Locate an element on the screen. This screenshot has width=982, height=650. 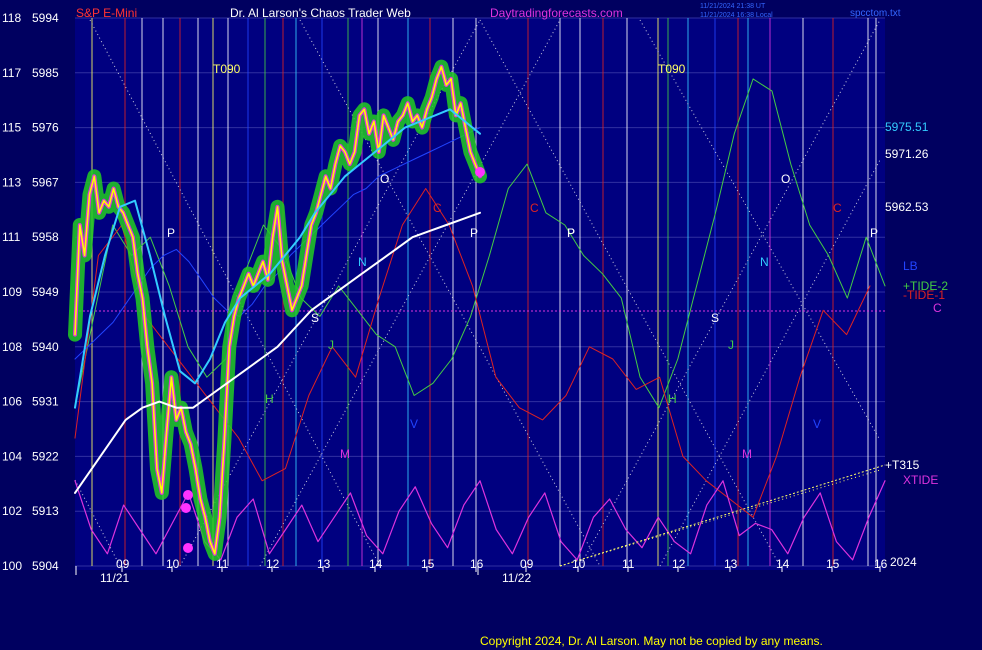
t315-line is located at coordinates (722, 515).